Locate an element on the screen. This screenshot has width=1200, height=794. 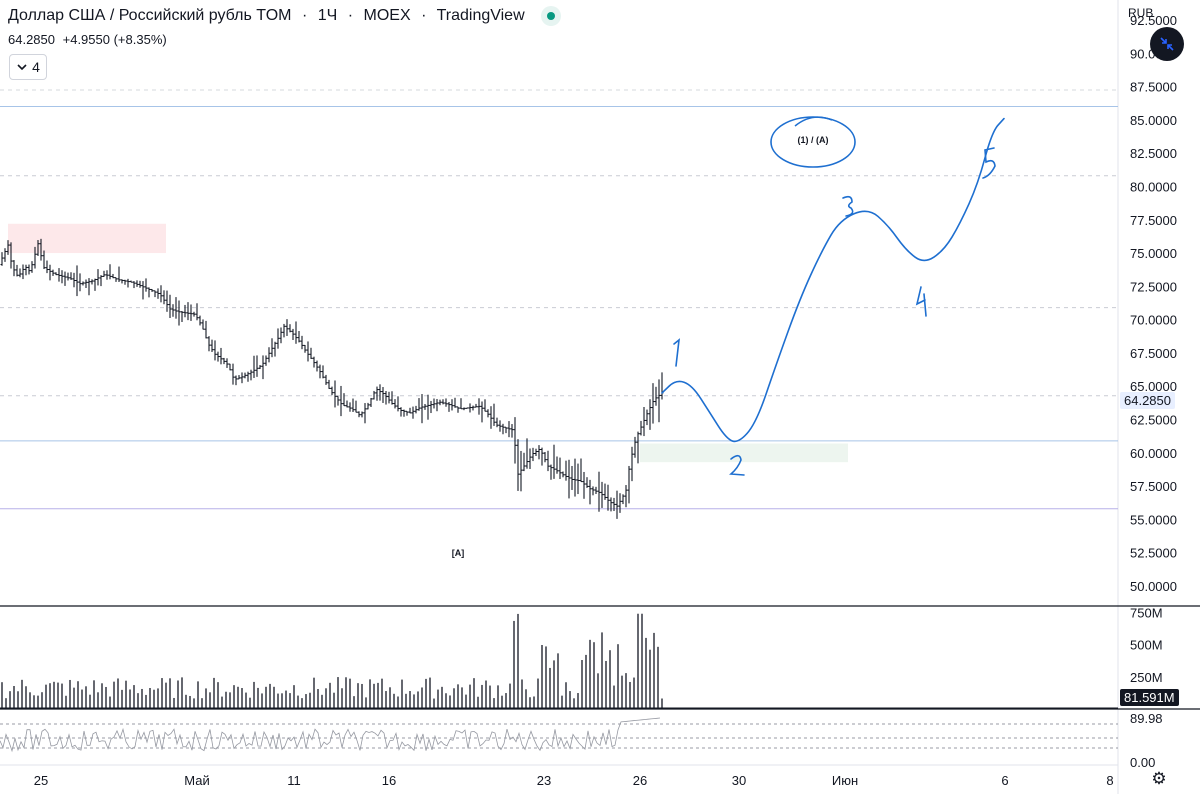
gear-icon: ⚙ is located at coordinates (1159, 778).